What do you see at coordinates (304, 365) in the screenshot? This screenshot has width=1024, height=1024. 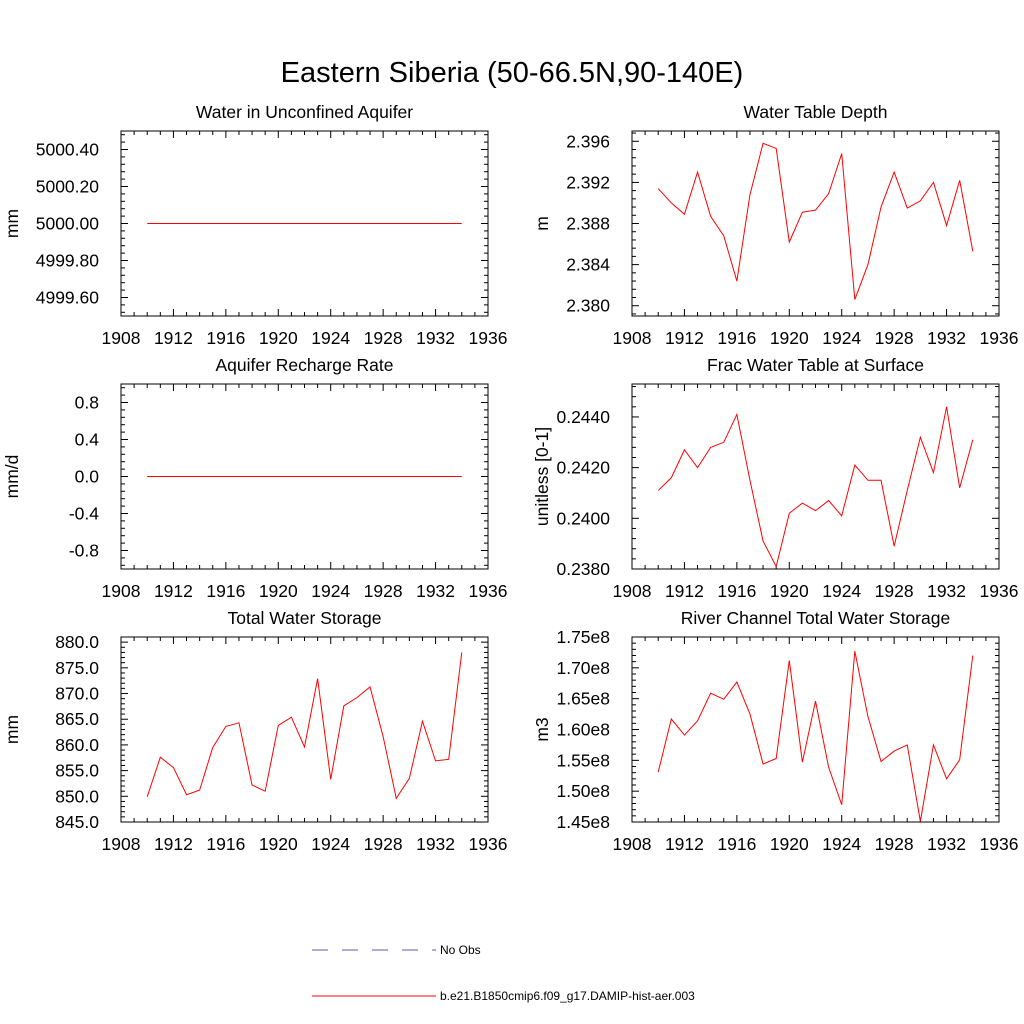 I see `panel-title-aquifer-recharge: Aquifer Recharge Rate` at bounding box center [304, 365].